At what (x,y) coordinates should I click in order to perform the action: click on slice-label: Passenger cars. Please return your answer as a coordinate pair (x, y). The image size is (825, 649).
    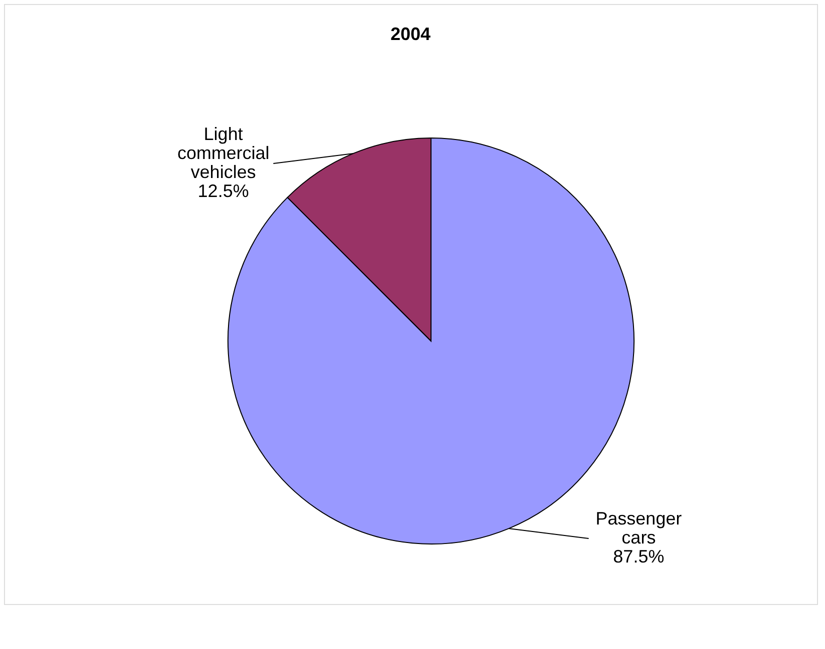
    Looking at the image, I should click on (639, 528).